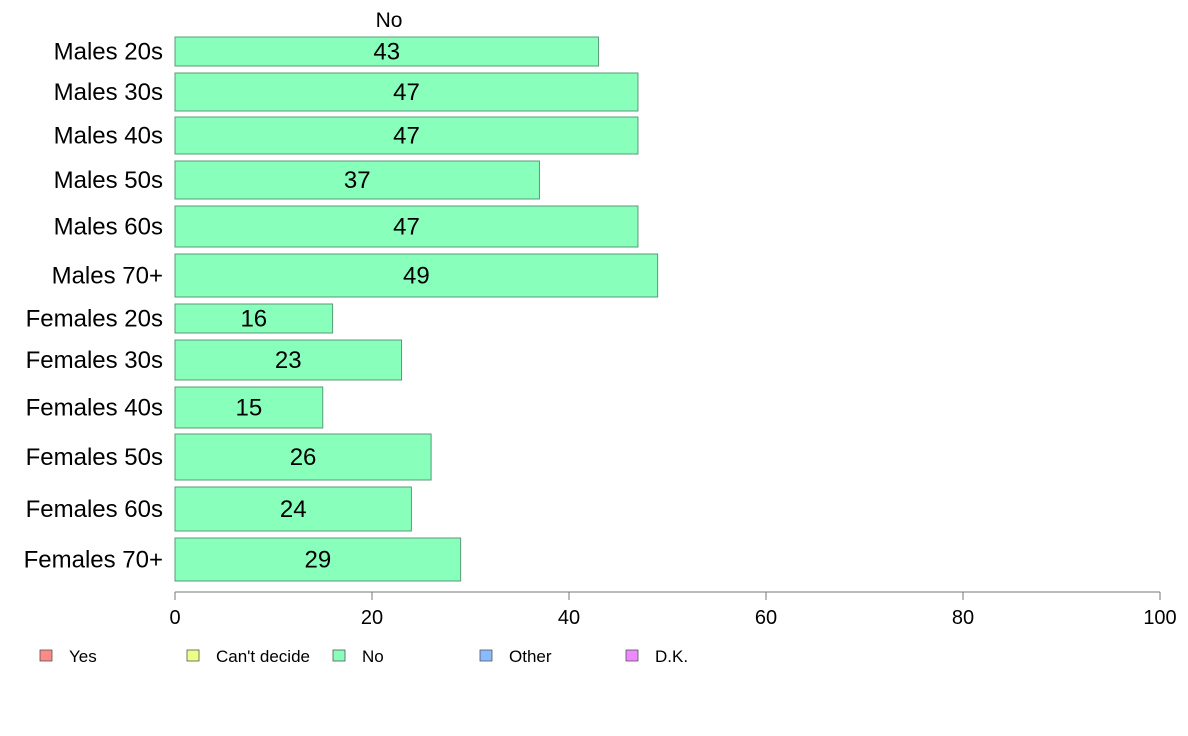 The height and width of the screenshot is (736, 1188). What do you see at coordinates (108, 92) in the screenshot?
I see `category-label: Males 30s` at bounding box center [108, 92].